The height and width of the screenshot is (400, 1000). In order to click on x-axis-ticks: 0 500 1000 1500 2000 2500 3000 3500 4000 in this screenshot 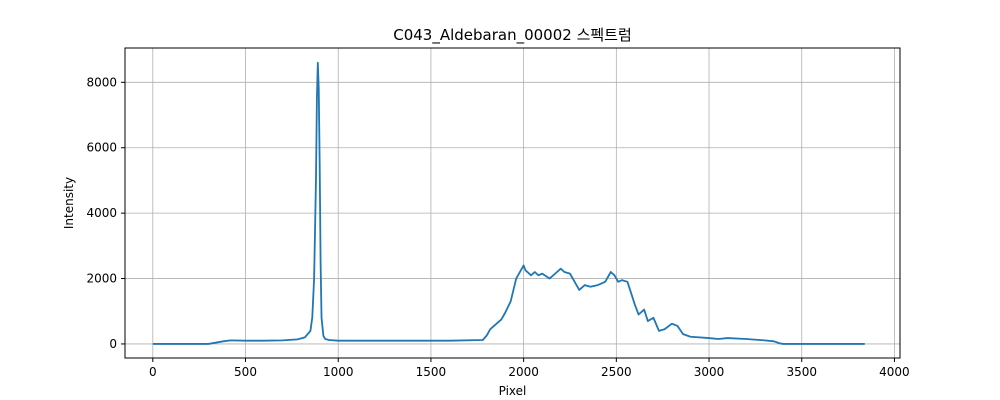, I will do `click(529, 368)`.